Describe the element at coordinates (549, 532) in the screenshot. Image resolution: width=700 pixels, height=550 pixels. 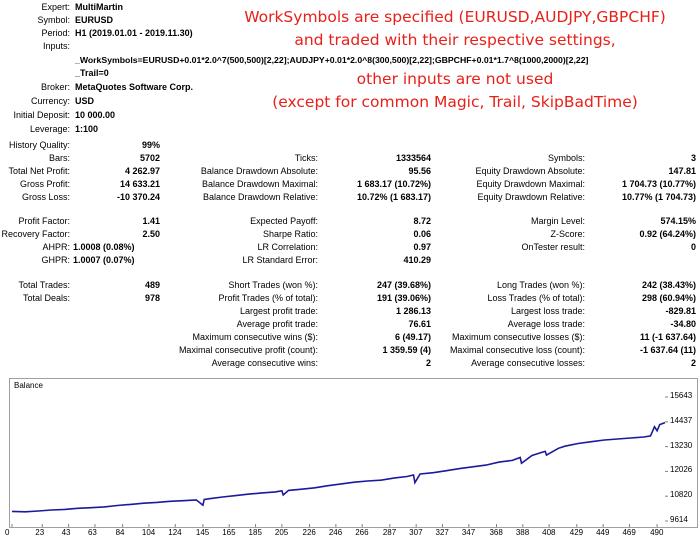
I see `x-tick-label: 408` at that location.